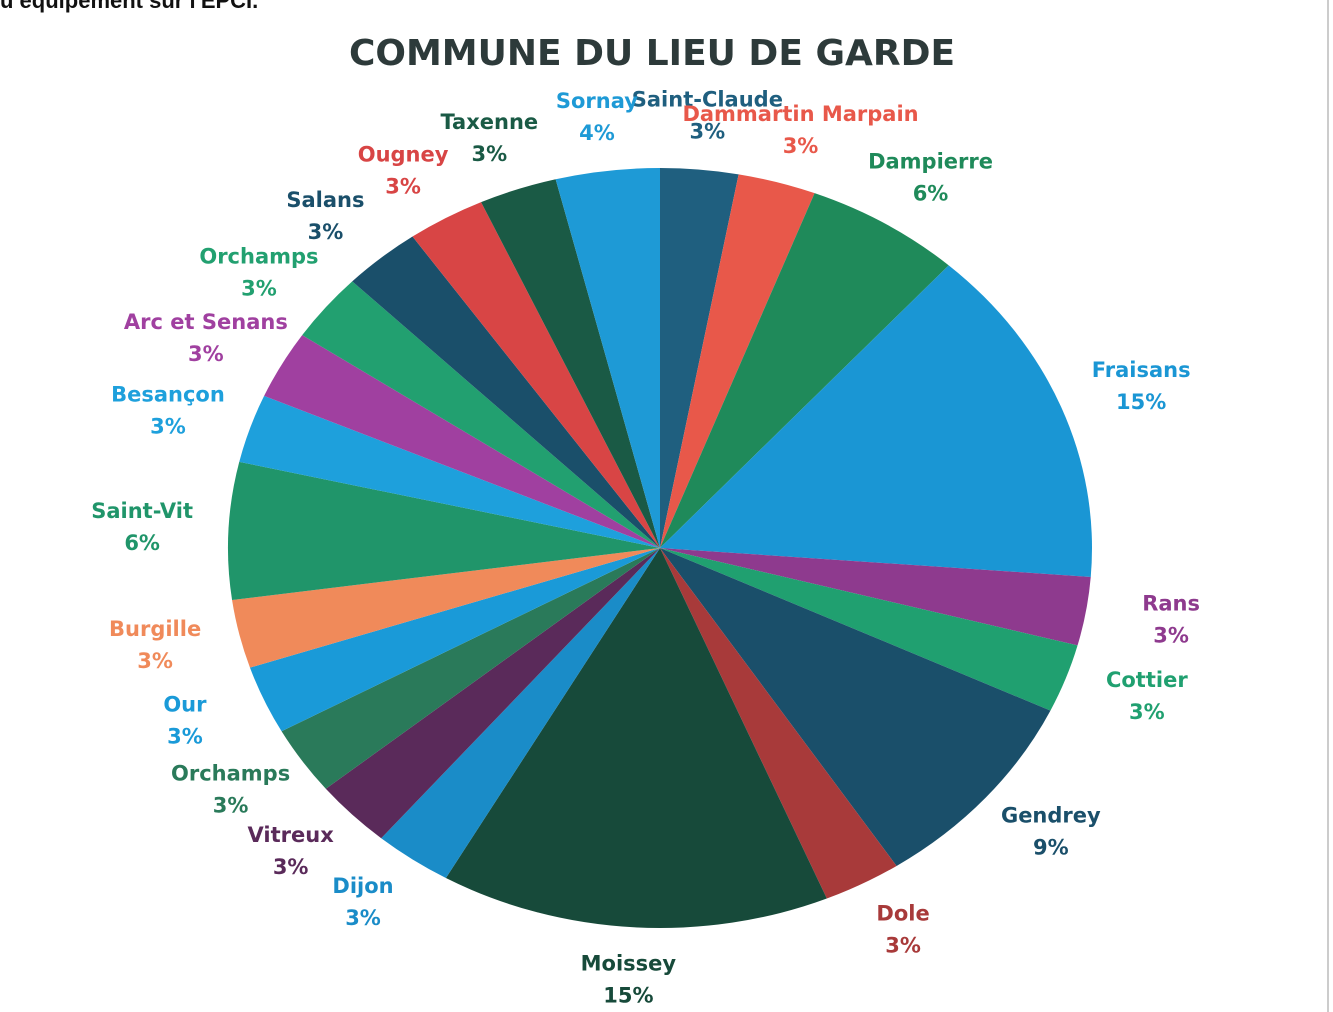  I want to click on slice-label: Saint-Vit, so click(142, 511).